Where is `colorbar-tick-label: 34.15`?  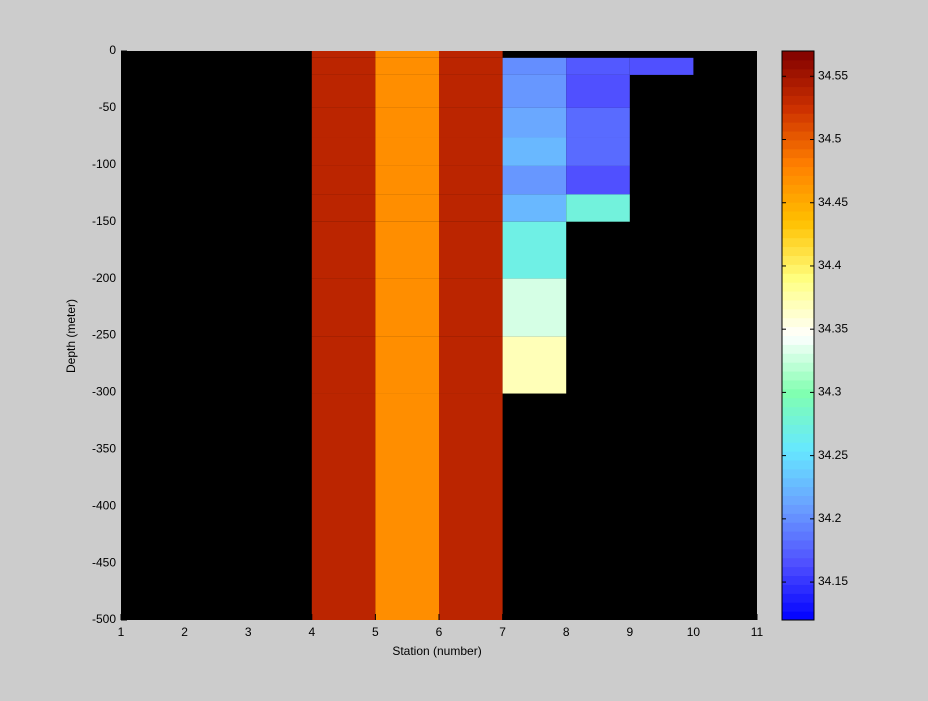 colorbar-tick-label: 34.15 is located at coordinates (833, 581).